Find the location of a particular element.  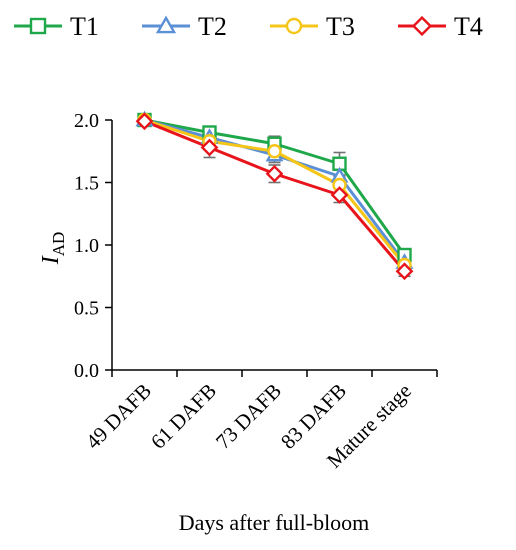

legend-item-t1: T1 is located at coordinates (56, 26).